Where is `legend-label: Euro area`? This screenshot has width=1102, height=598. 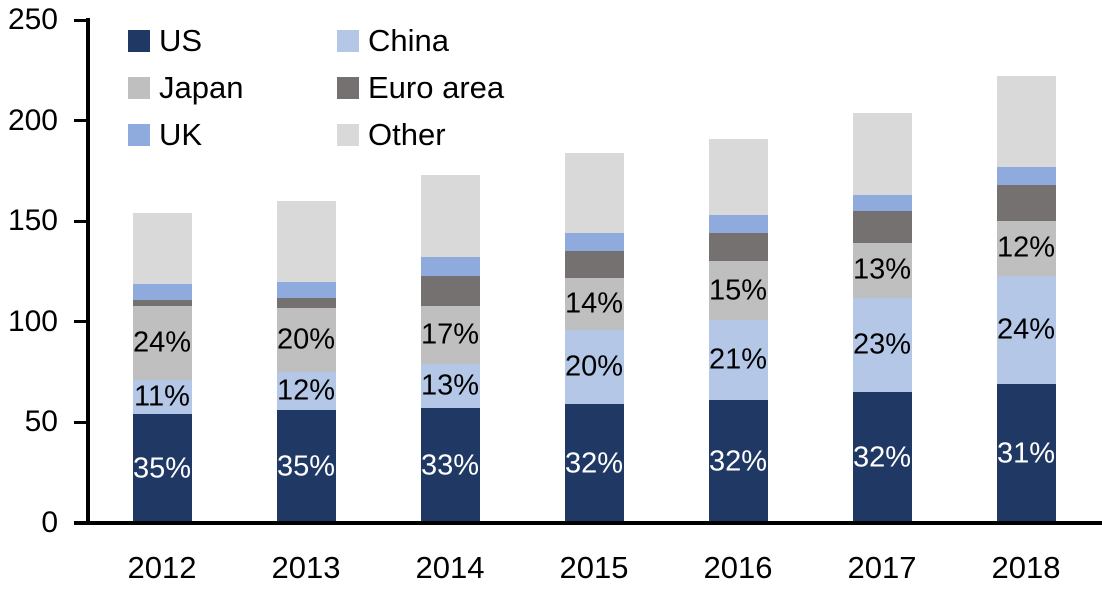 legend-label: Euro area is located at coordinates (436, 88).